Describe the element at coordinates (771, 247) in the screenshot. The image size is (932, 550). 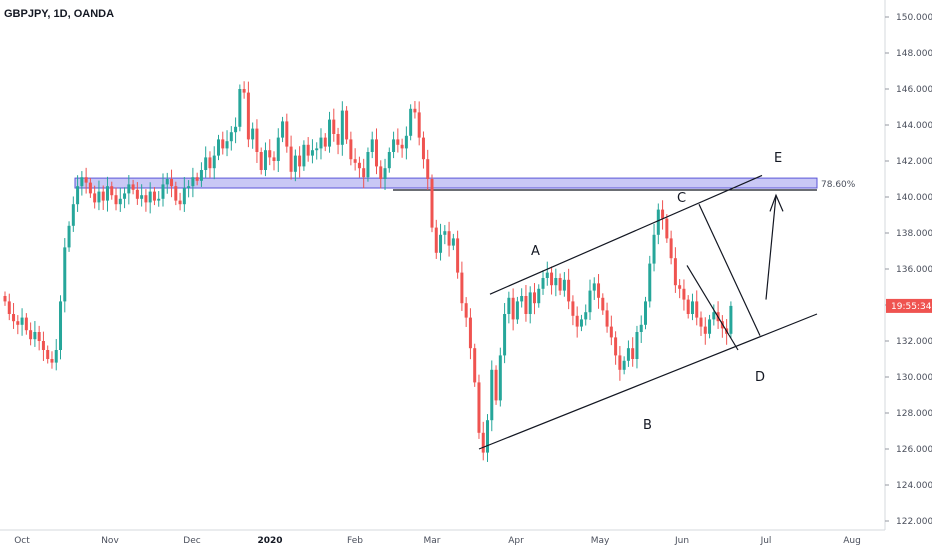
I see `projection-line` at that location.